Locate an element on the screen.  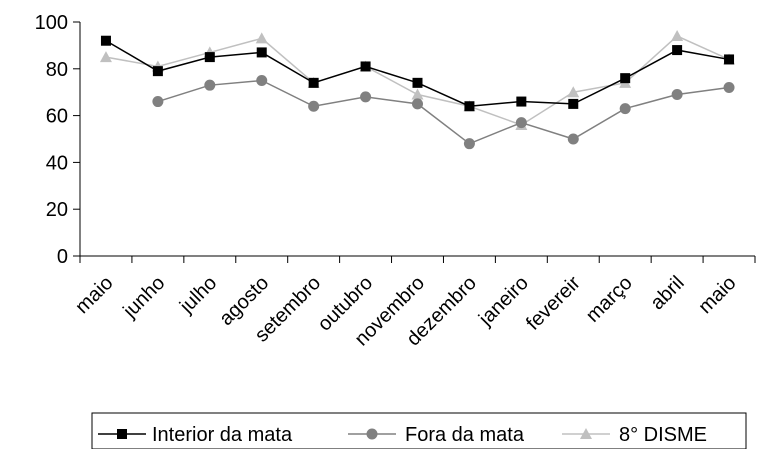
legend-label: 8° DISME is located at coordinates (663, 435).